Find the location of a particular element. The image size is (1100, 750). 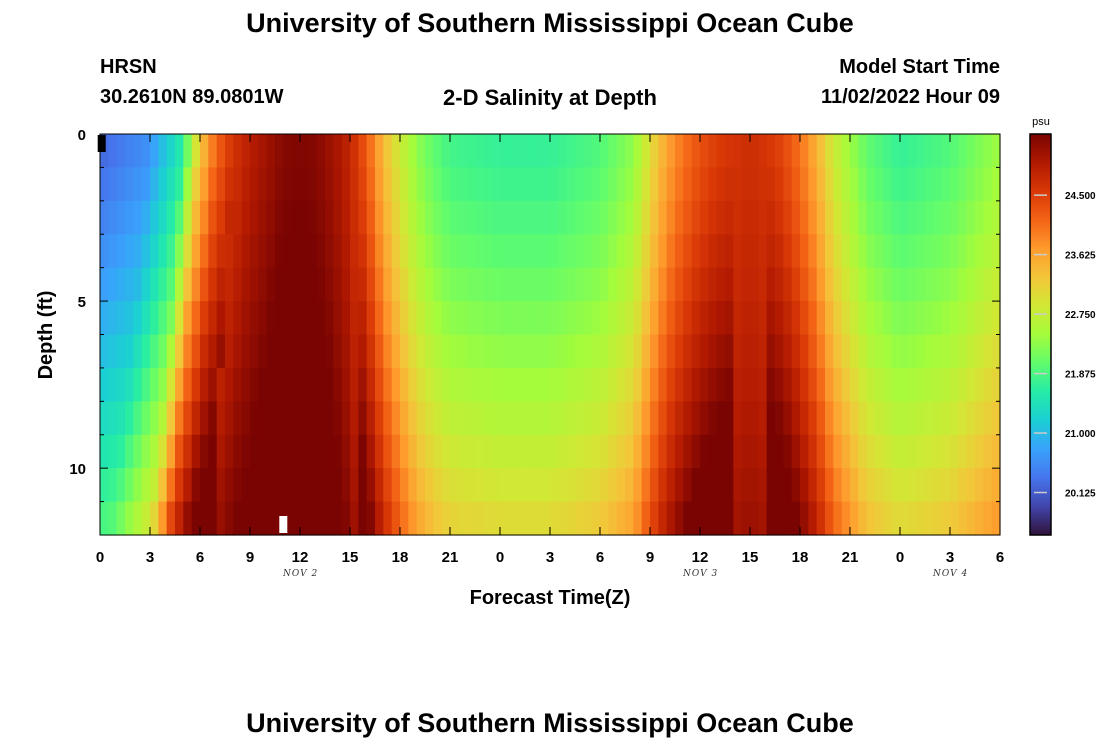

date-label: NOV 3 is located at coordinates (701, 574).